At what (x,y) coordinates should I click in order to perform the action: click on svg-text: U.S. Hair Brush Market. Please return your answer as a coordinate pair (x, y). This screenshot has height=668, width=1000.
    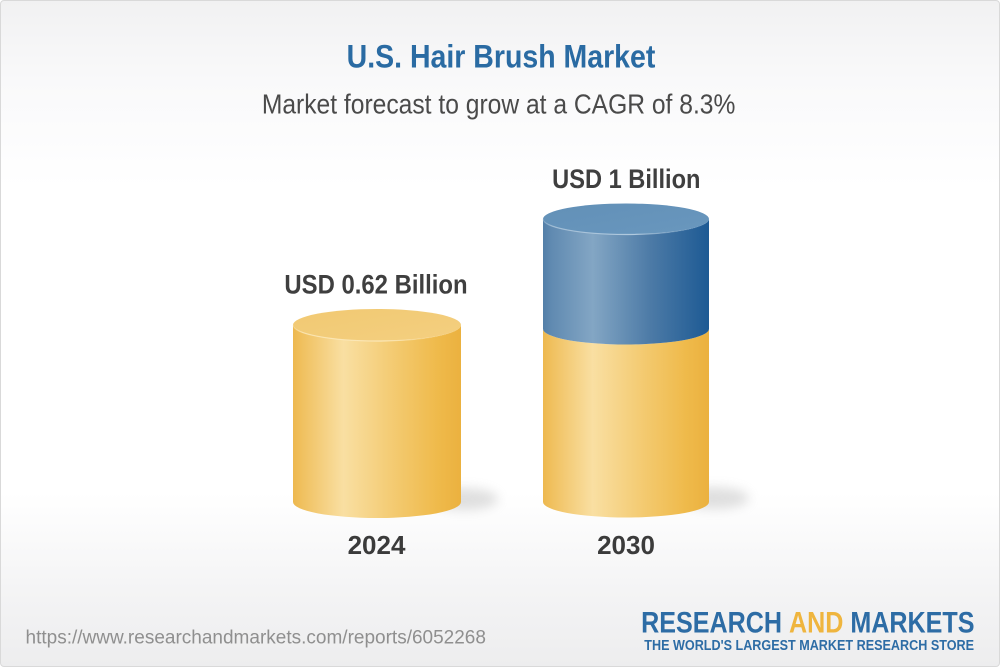
    Looking at the image, I should click on (501, 57).